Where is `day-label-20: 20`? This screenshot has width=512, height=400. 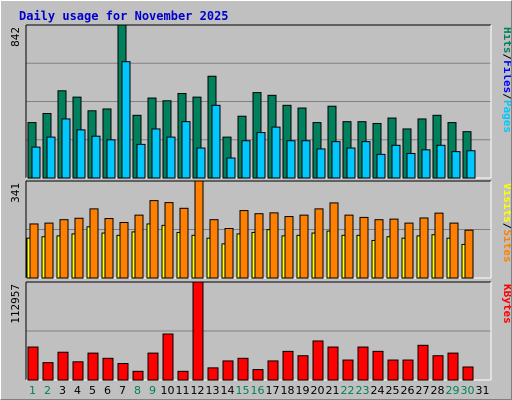 day-label-20: 20 is located at coordinates (318, 390).